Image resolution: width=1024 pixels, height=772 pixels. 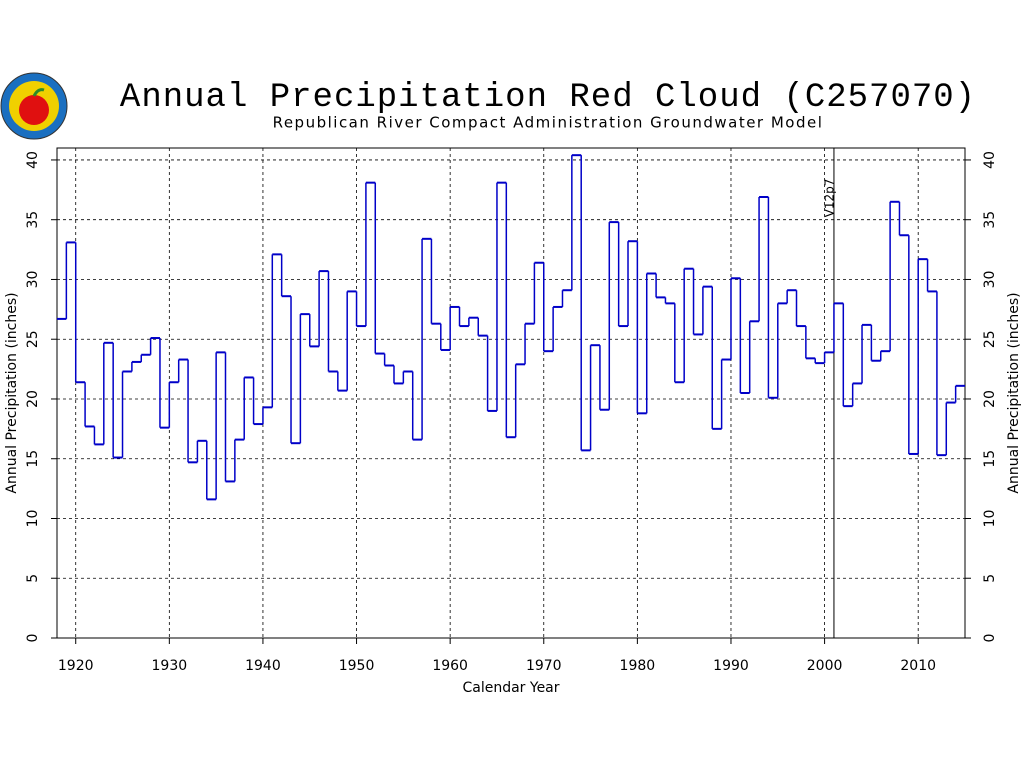 I want to click on x-tick-label: 1940, so click(x=263, y=666).